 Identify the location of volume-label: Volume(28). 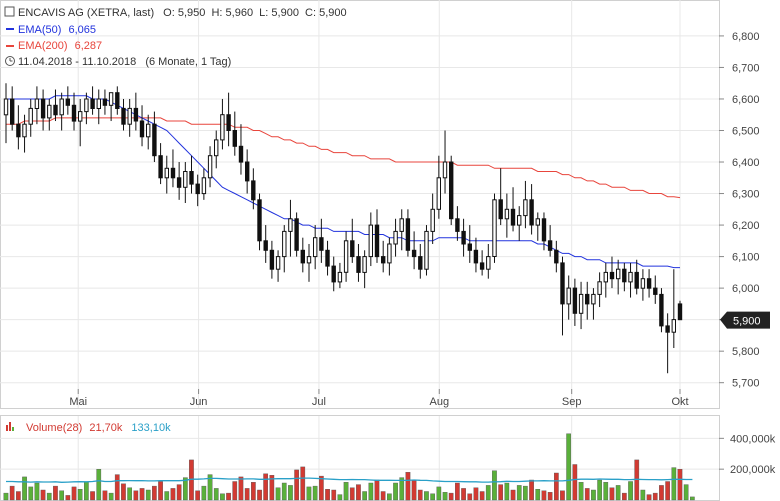
(54, 428).